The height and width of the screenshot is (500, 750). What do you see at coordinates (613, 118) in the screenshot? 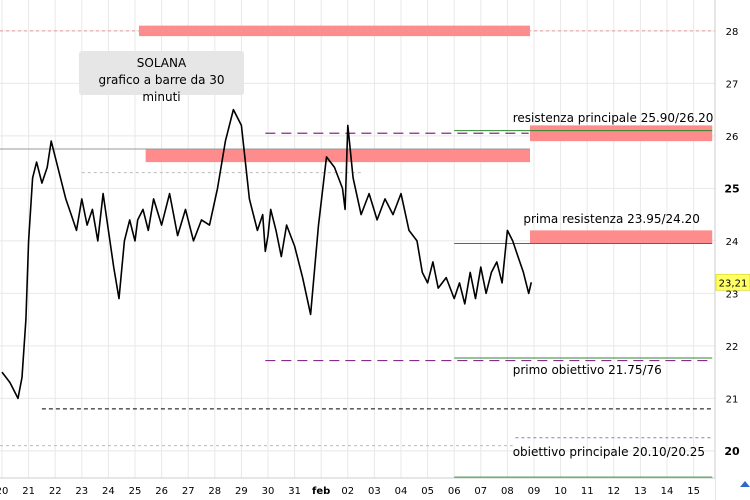
I see `level-annotation: resistenza principale 25.90/26.20` at bounding box center [613, 118].